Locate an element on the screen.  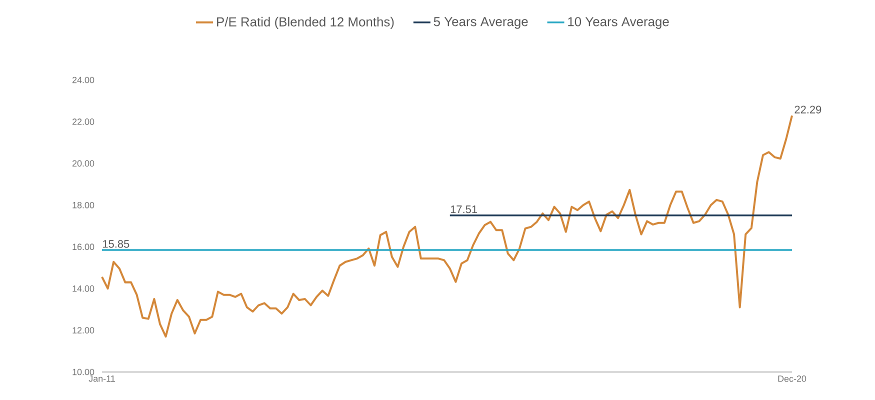
legend-label: P/E Ratid (Blended 12 Months) is located at coordinates (305, 23).